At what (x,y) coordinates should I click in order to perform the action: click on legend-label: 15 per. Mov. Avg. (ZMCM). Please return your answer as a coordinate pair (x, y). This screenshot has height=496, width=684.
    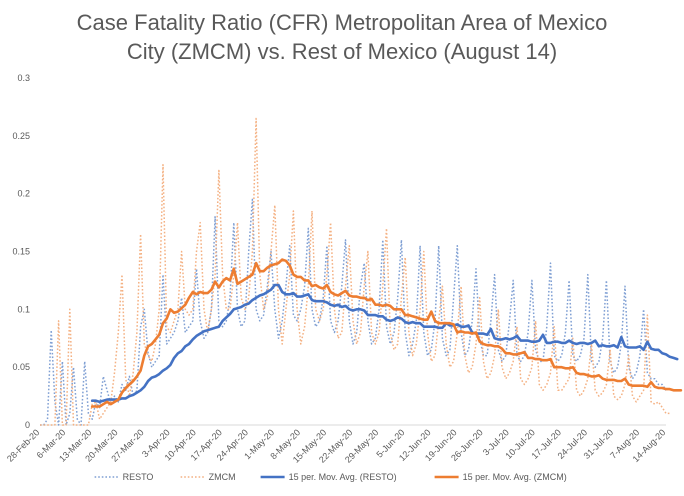
    Looking at the image, I should click on (515, 477).